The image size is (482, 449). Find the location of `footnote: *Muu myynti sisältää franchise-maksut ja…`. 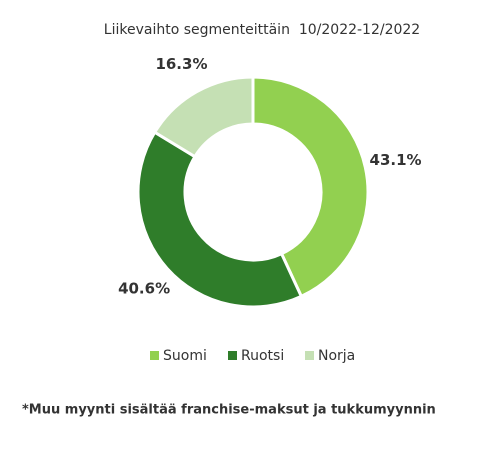

footnote: *Muu myynti sisältää franchise-maksut ja… is located at coordinates (229, 410).